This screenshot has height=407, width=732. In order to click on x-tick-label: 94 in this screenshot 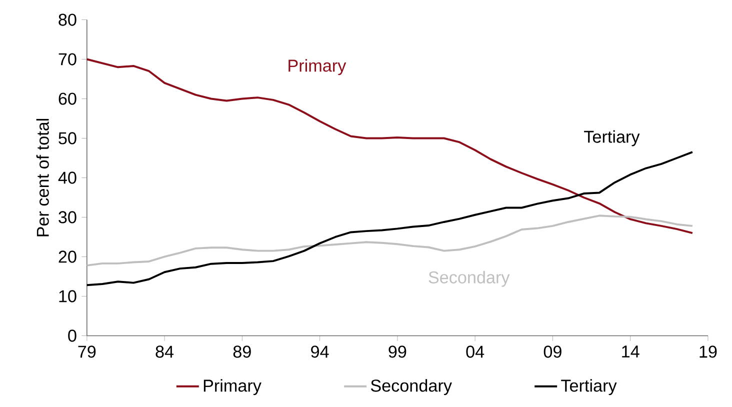, I will do `click(320, 352)`.